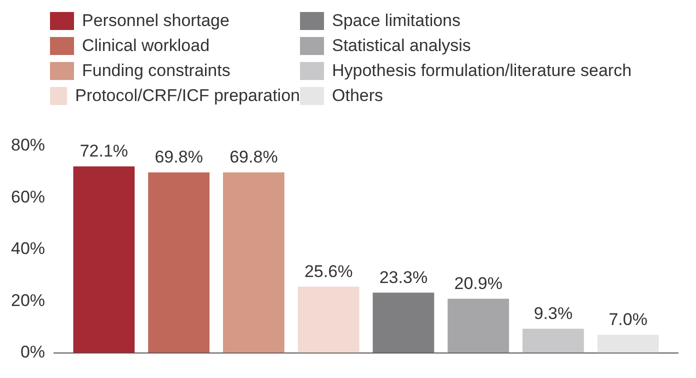  I want to click on y-tick-label: 40%, so click(28, 248).